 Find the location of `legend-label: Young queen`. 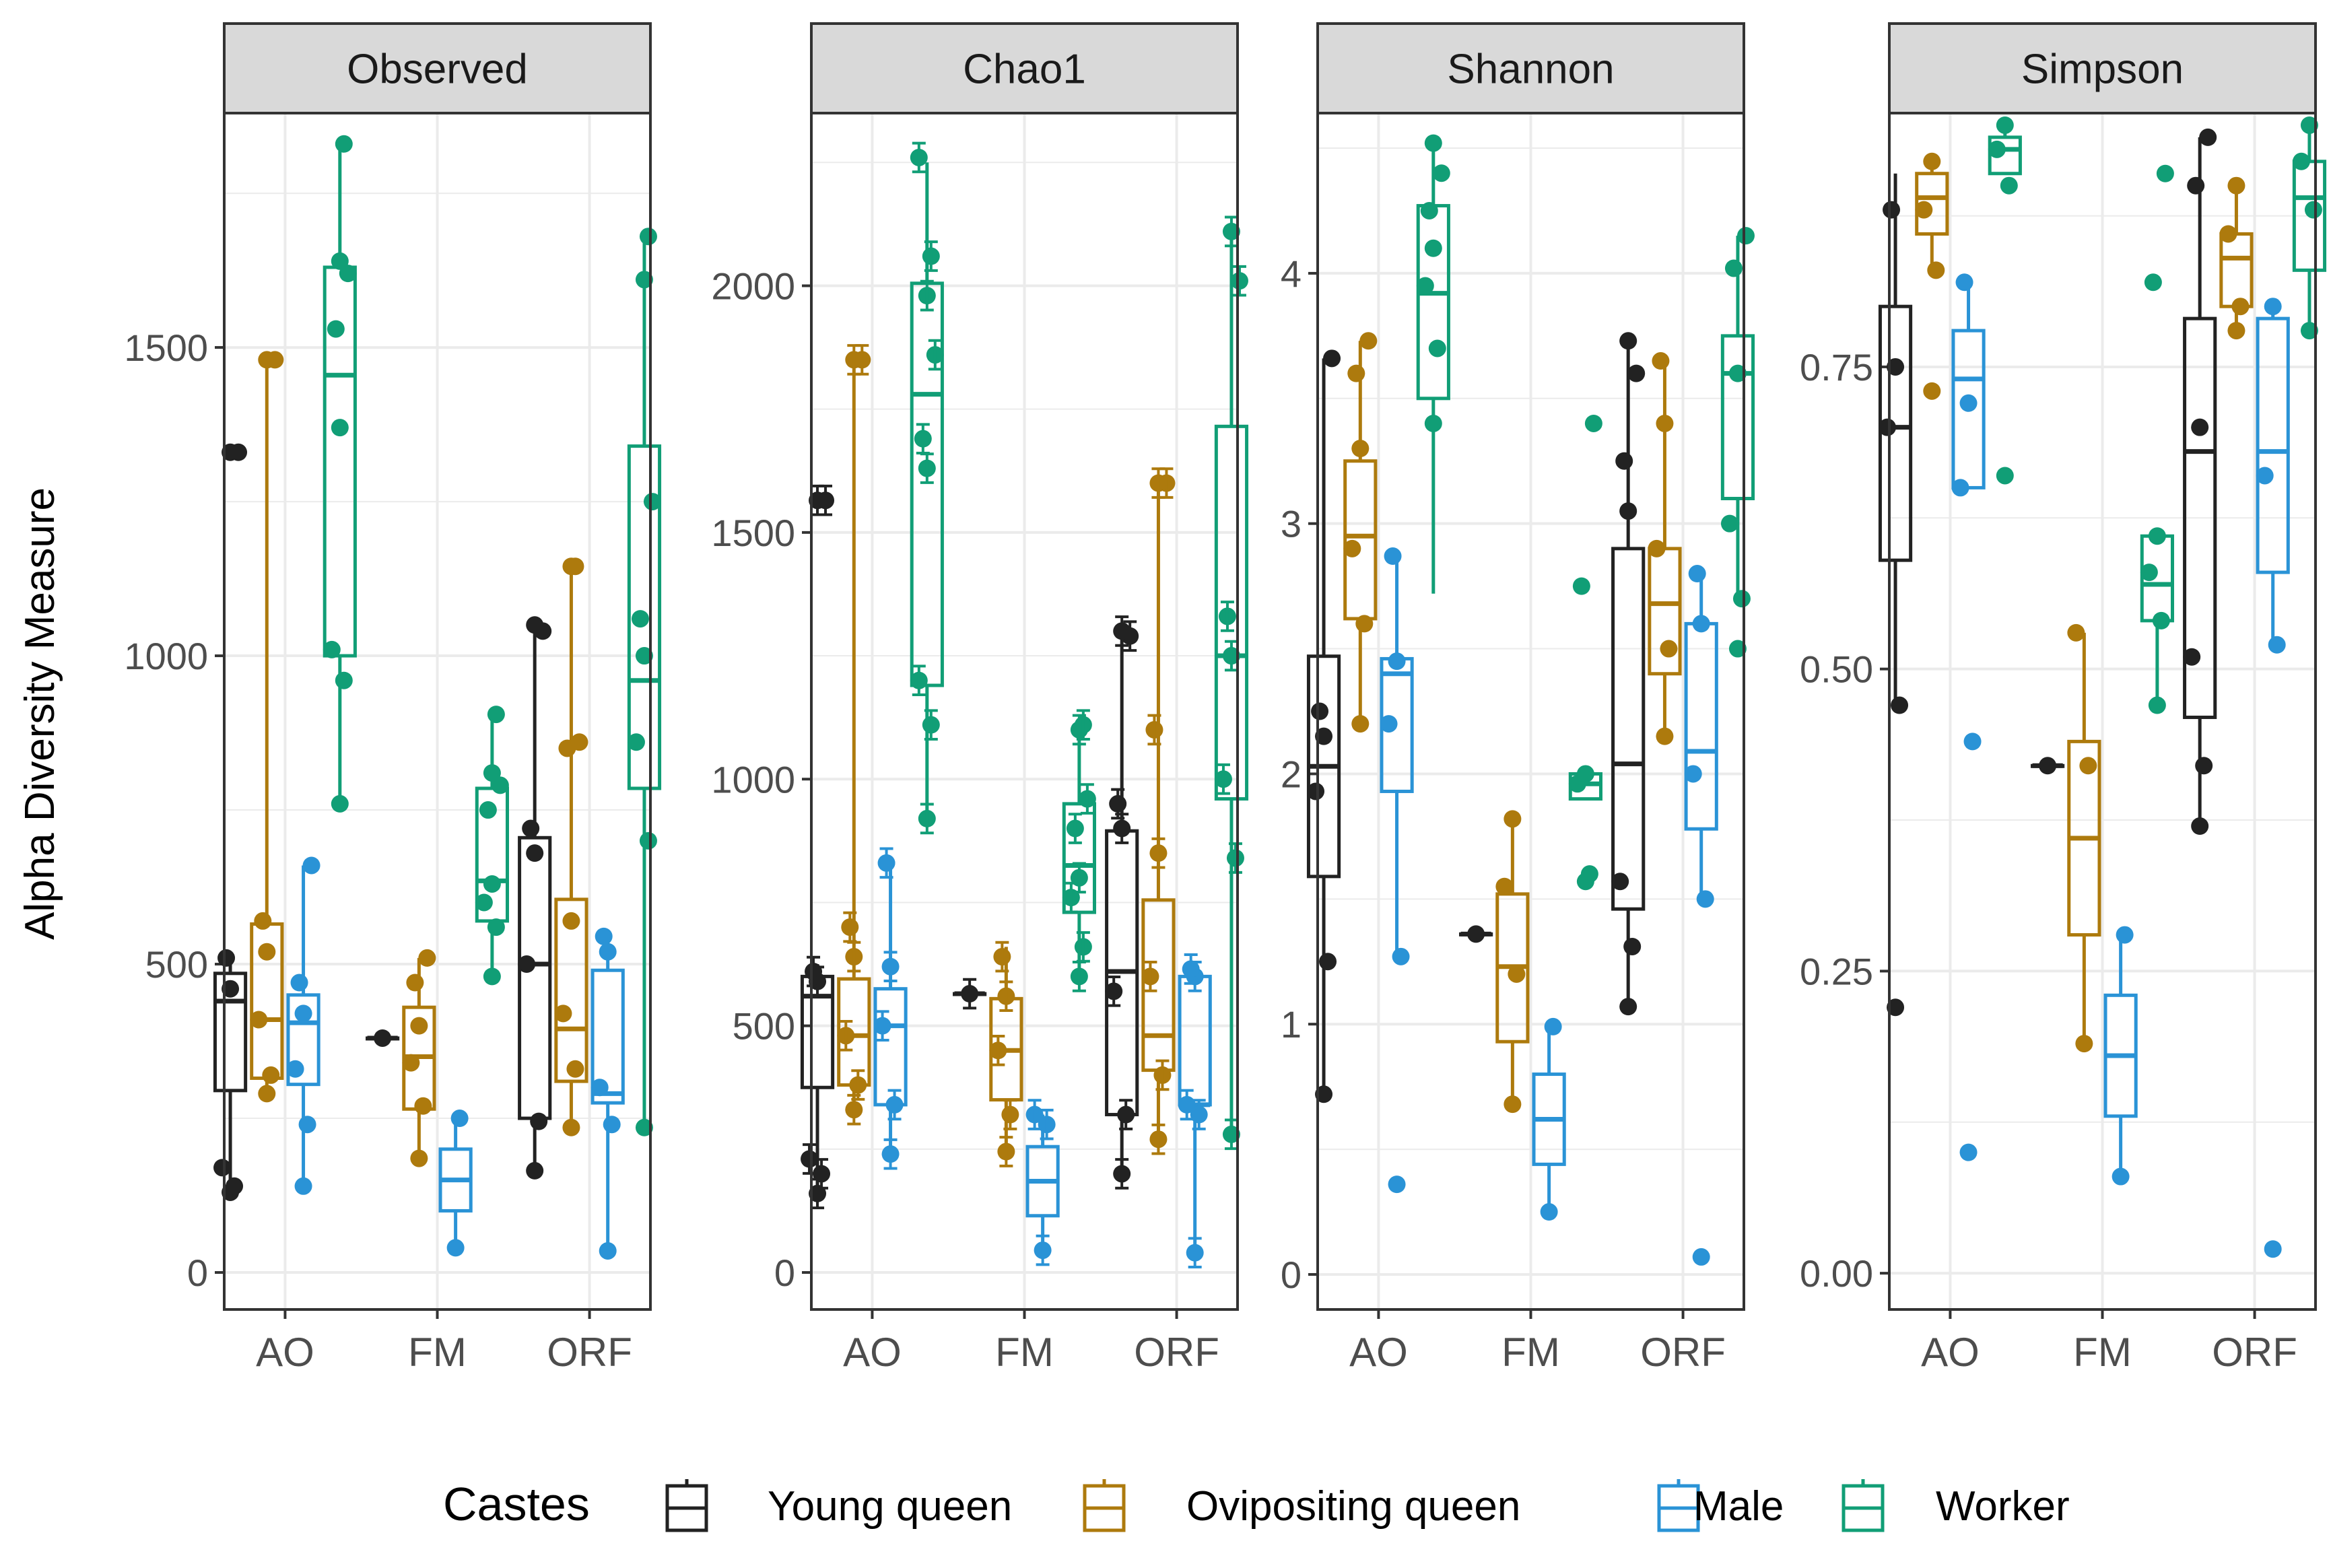

legend-label: Young queen is located at coordinates (890, 1506).